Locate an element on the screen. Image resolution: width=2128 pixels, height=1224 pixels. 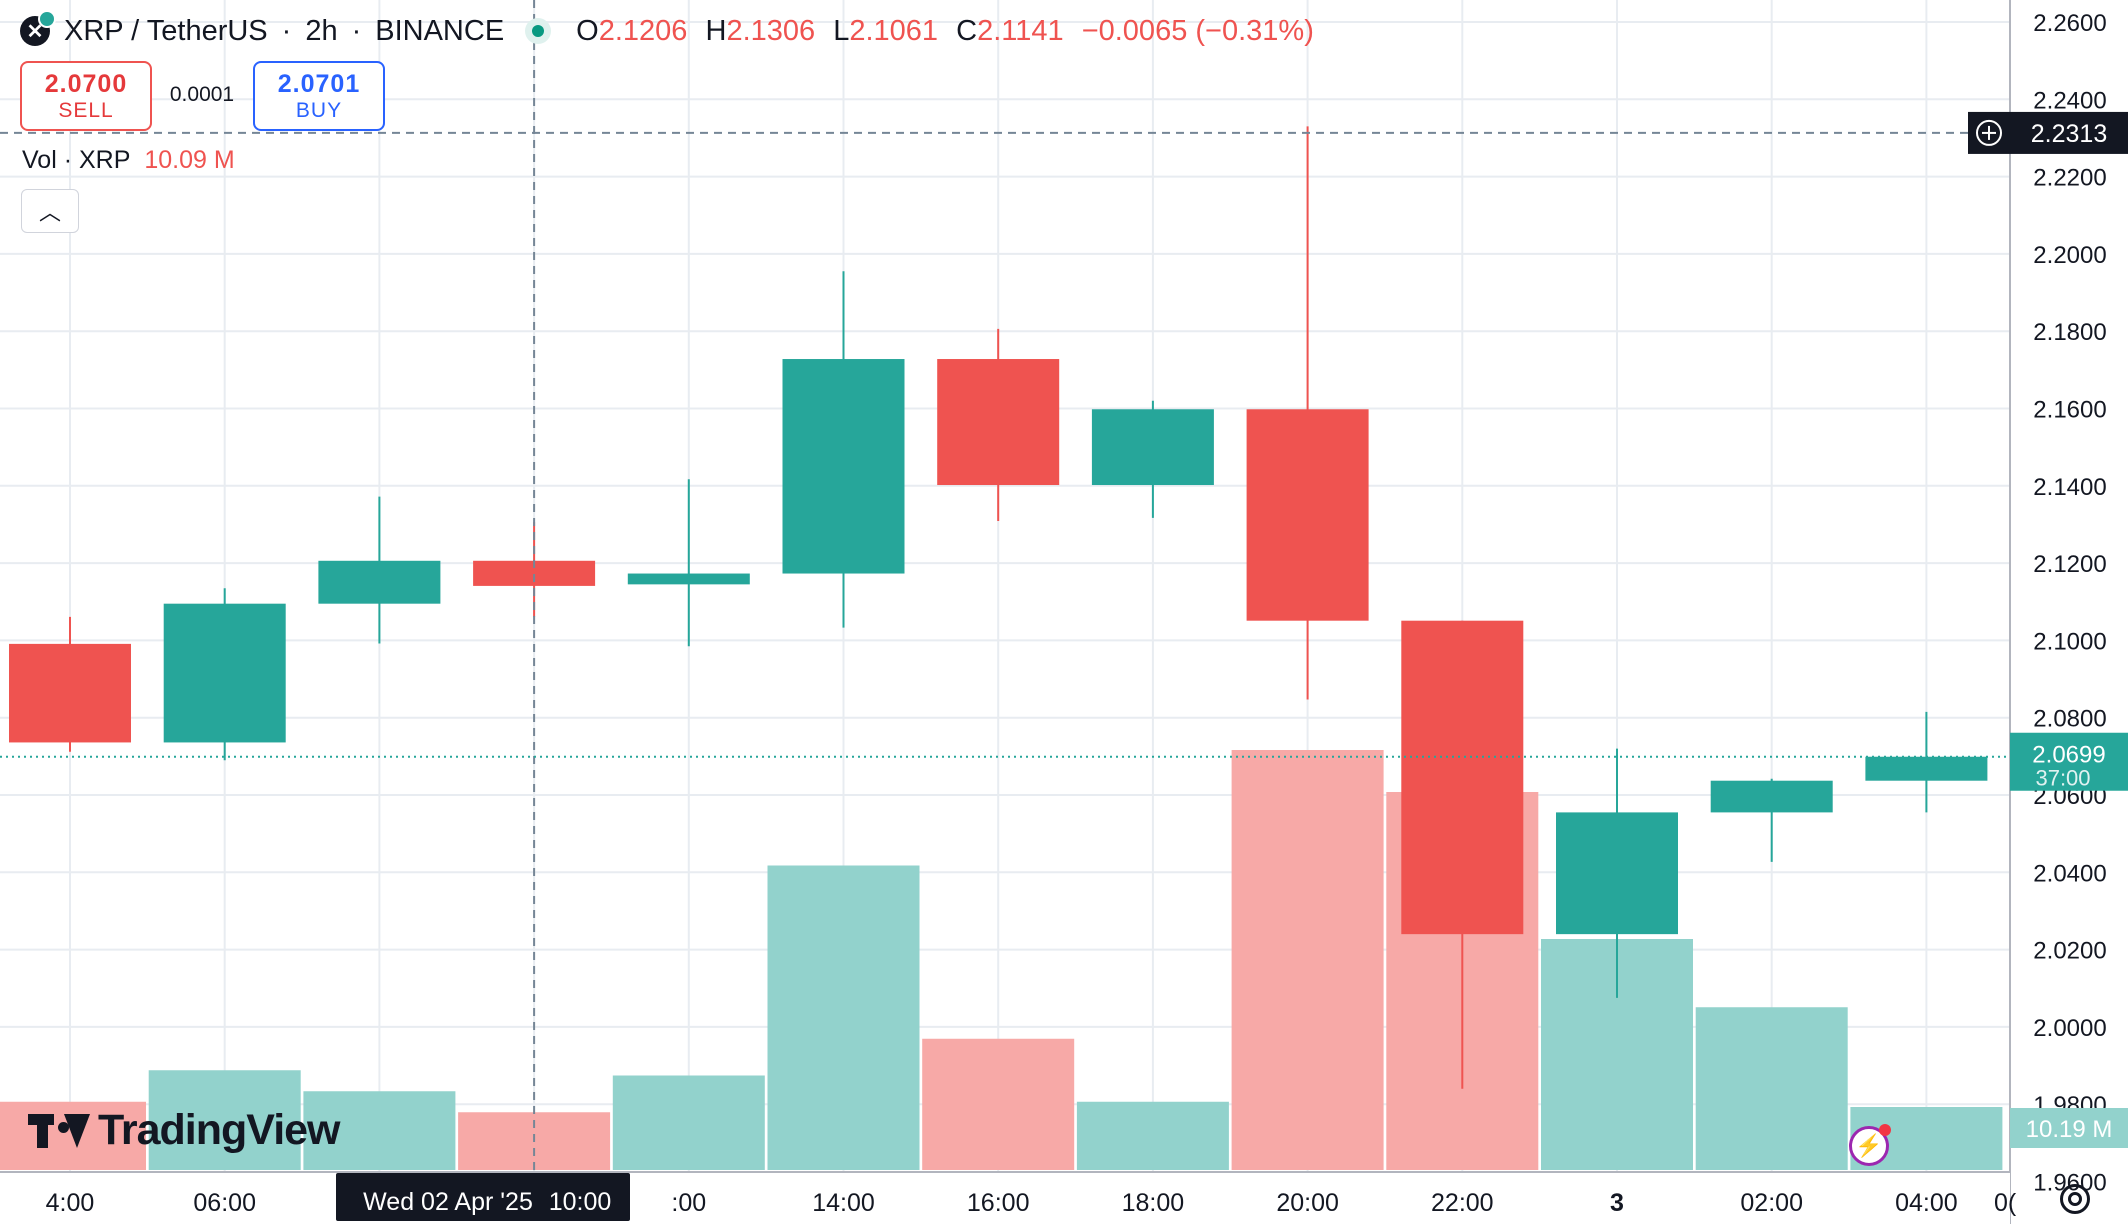
crosshair-time-label-bg is located at coordinates (483, 1197).